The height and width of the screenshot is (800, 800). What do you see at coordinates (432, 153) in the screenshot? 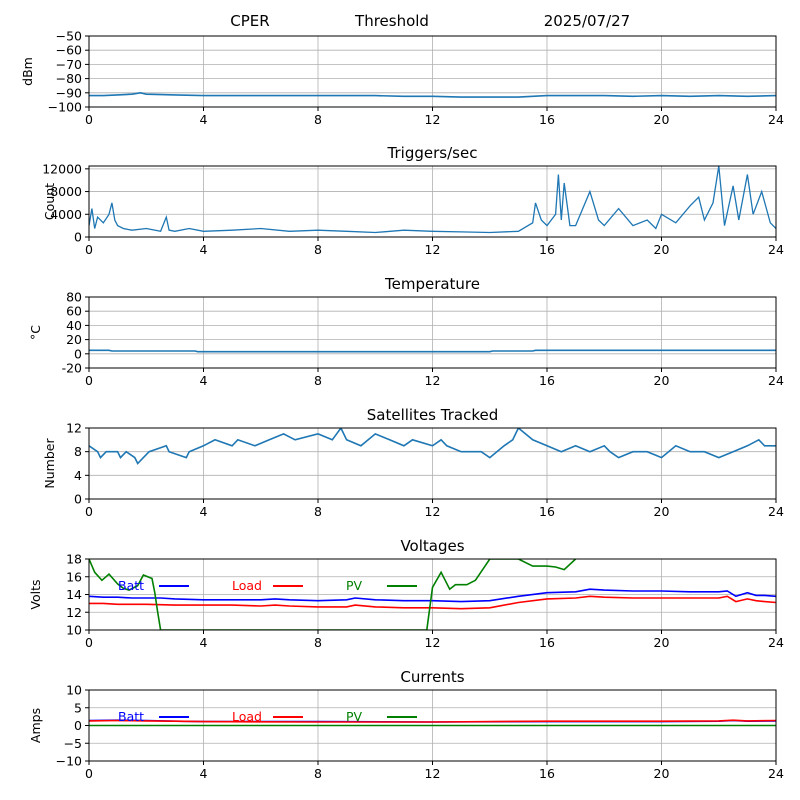
I see `panel-title: Triggers/sec` at bounding box center [432, 153].